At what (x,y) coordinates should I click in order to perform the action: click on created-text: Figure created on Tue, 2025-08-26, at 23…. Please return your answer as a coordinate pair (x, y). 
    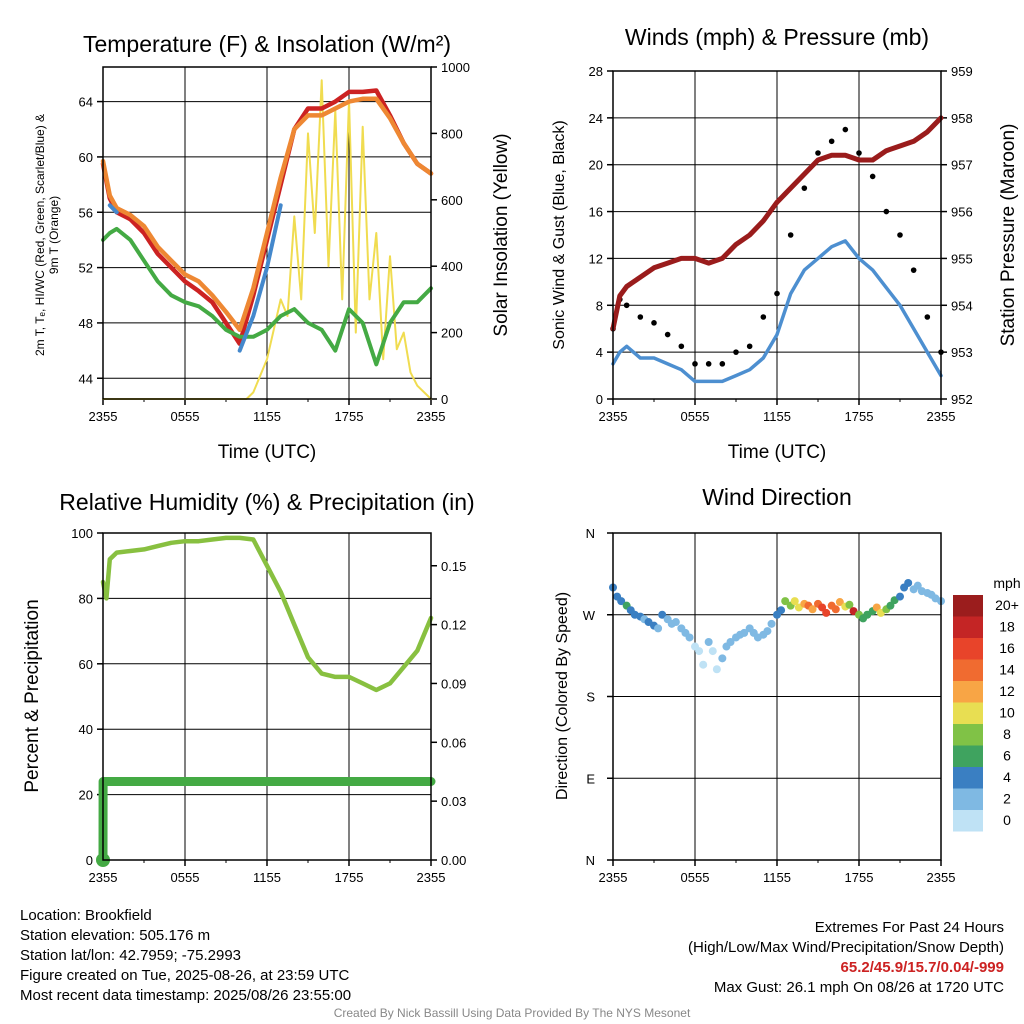
    Looking at the image, I should click on (185, 975).